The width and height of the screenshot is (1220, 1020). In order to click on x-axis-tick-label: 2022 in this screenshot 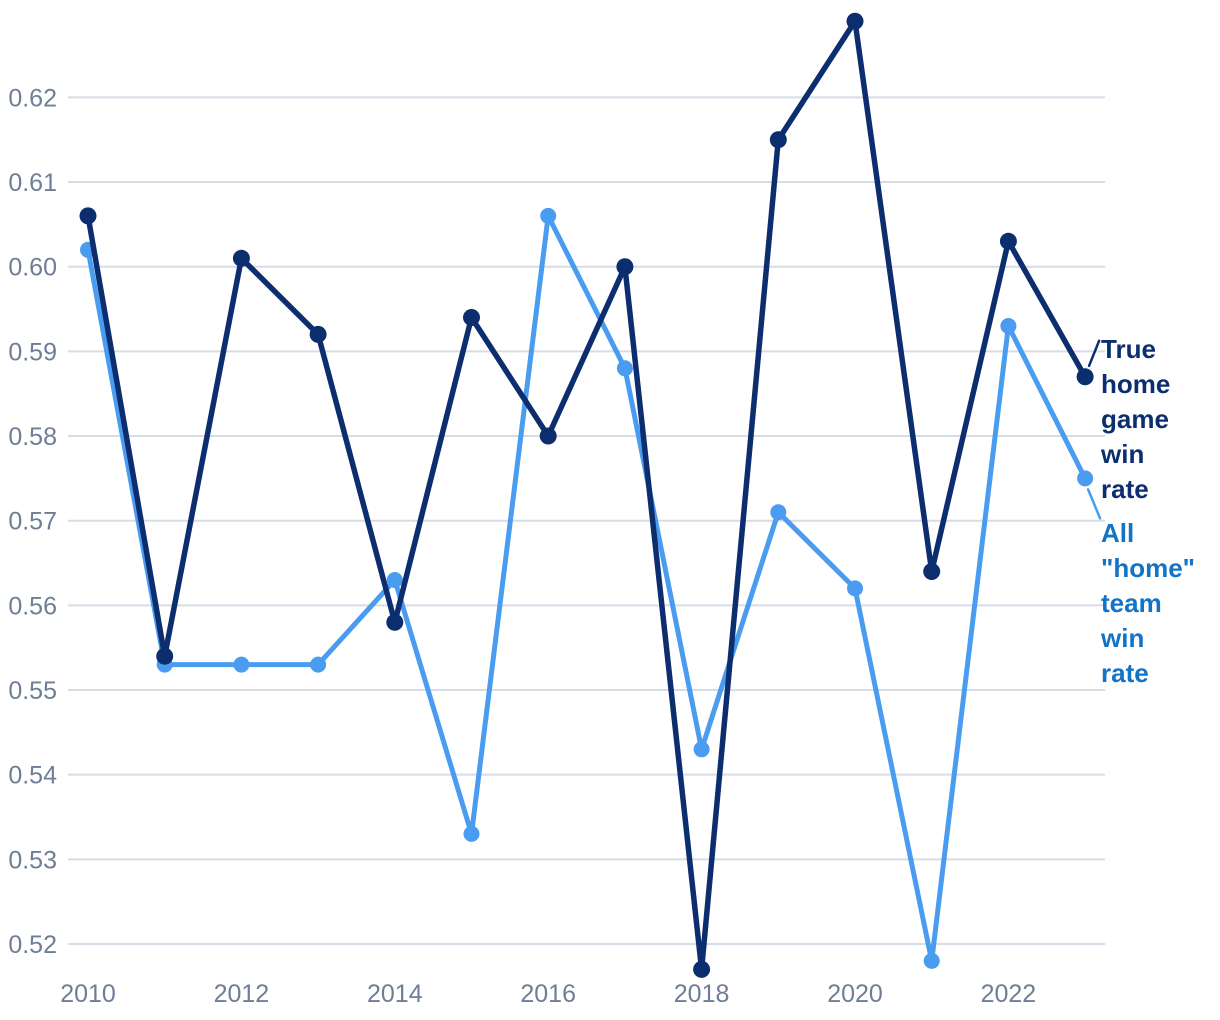, I will do `click(1009, 994)`.